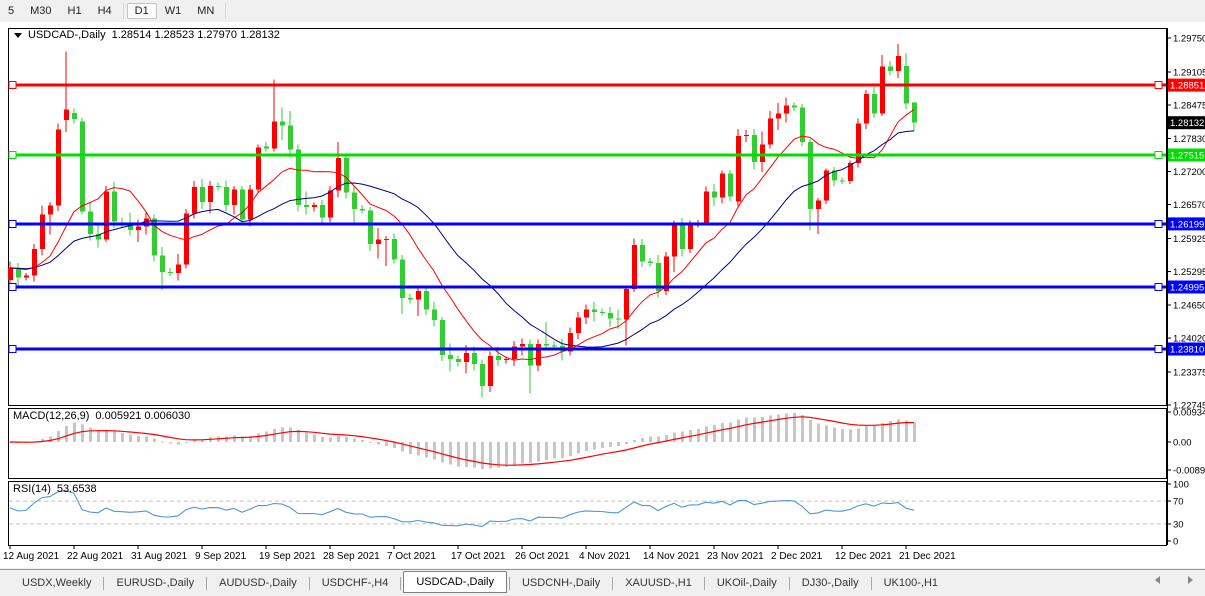  What do you see at coordinates (1189, 413) in the screenshot?
I see `svg-text: 0.009345` at bounding box center [1189, 413].